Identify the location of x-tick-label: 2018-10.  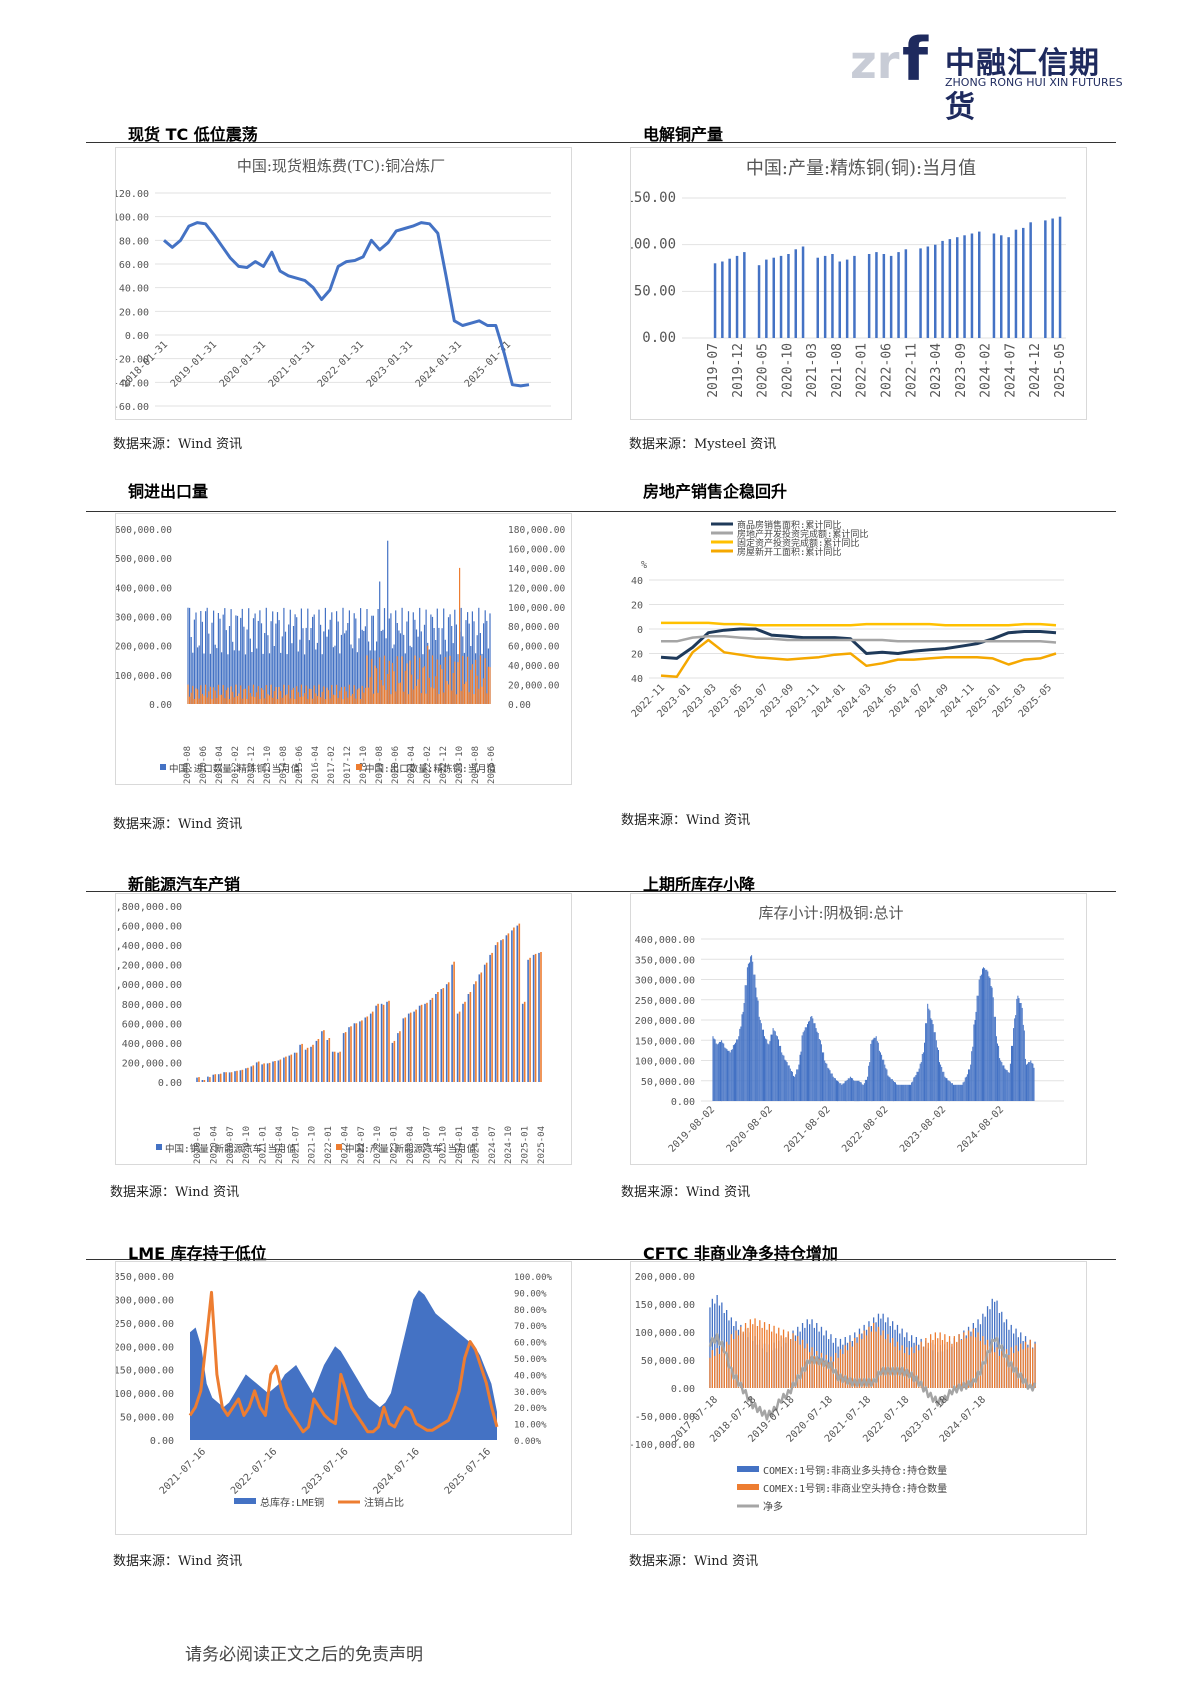
(364, 765).